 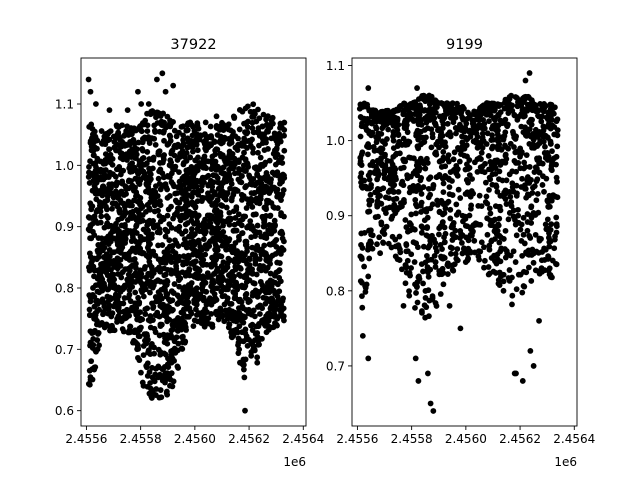 I want to click on x-tick-label: 2.4560, so click(x=466, y=439).